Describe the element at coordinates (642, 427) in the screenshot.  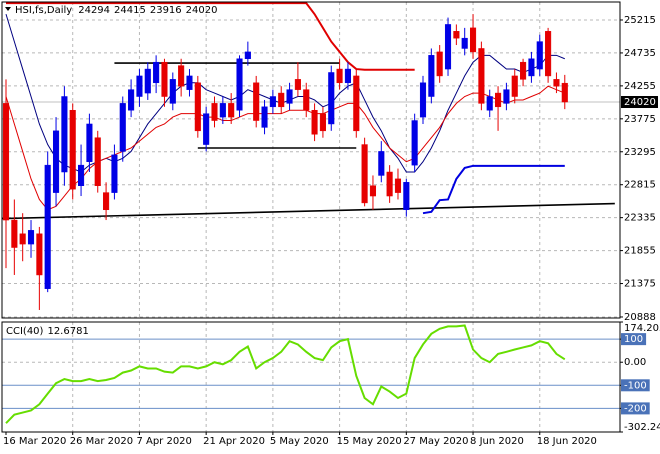
I see `y2-tick-label: -302.2465` at that location.